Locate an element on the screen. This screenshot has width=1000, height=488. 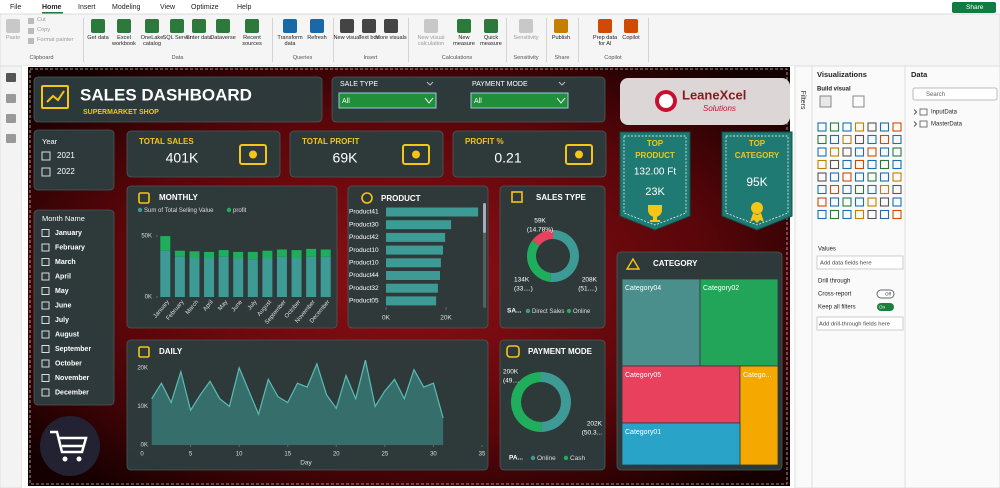
line-area is located at coordinates (297, 402).